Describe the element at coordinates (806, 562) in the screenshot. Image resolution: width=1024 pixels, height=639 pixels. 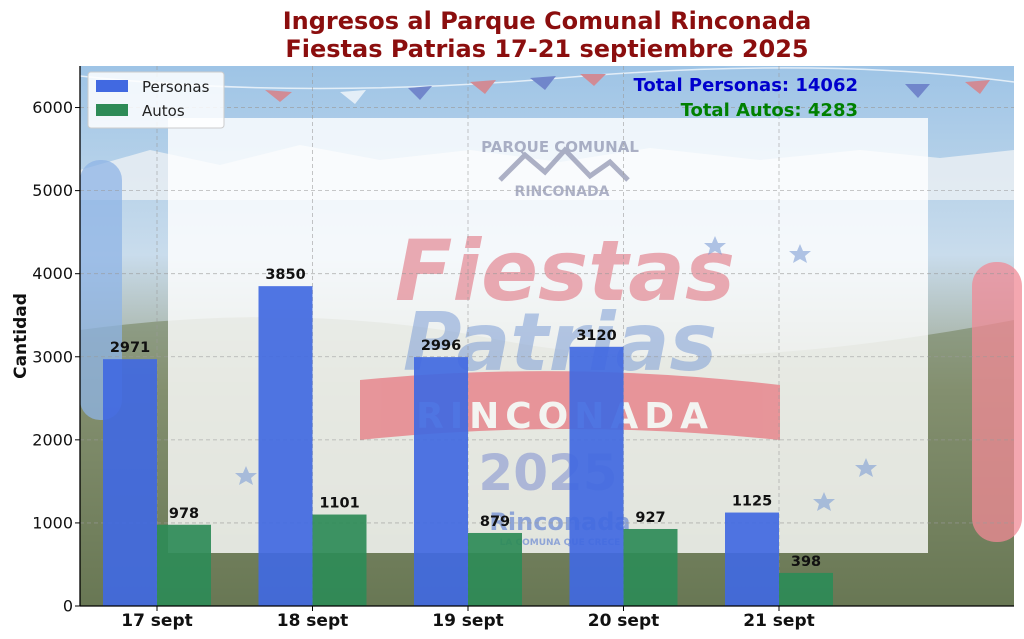
I see `value-label-autos-5: 398` at that location.